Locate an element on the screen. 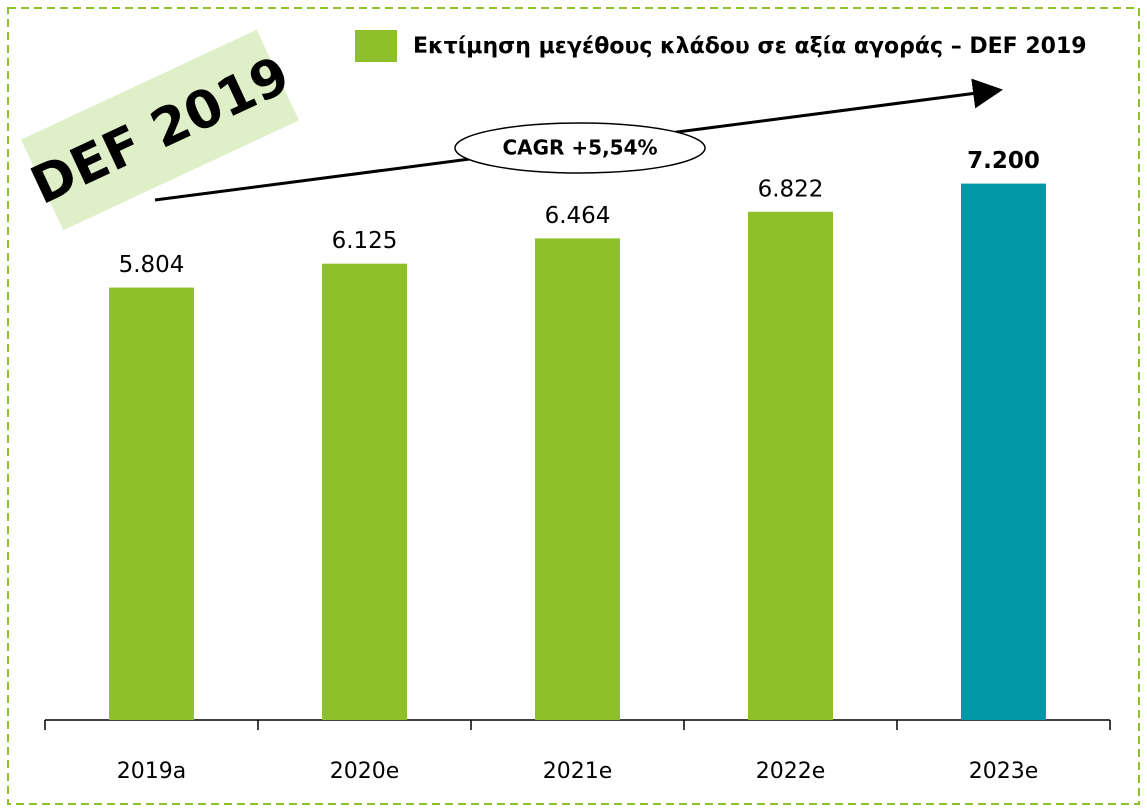 This screenshot has width=1147, height=812. stamp-bg is located at coordinates (160, 130).